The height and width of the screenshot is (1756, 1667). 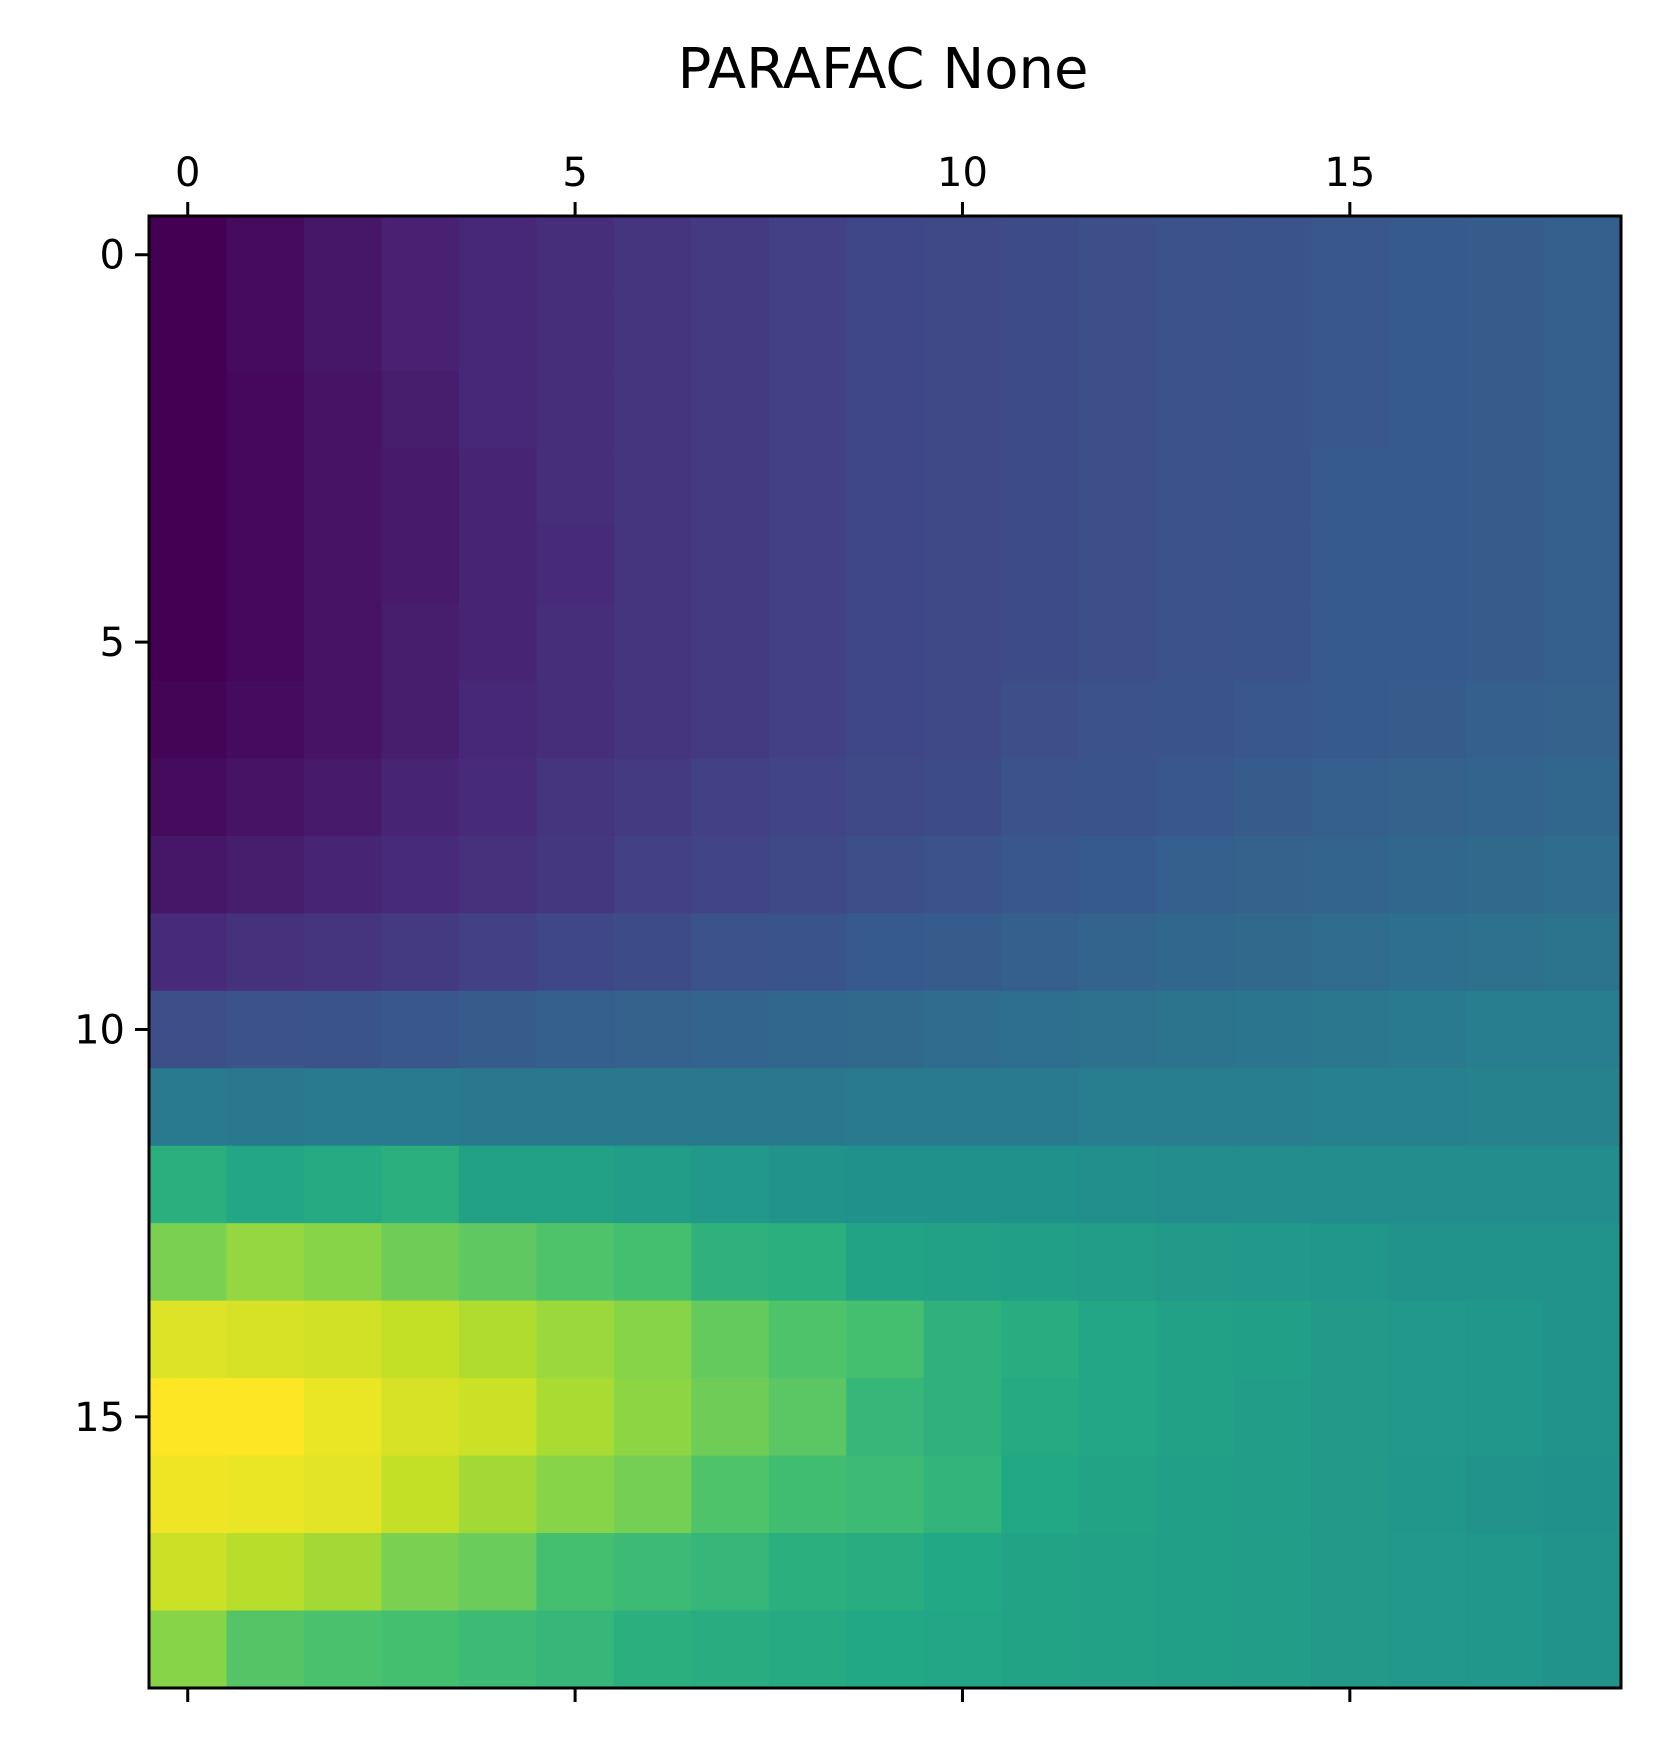 What do you see at coordinates (574, 173) in the screenshot?
I see `x-tick-label: 5` at bounding box center [574, 173].